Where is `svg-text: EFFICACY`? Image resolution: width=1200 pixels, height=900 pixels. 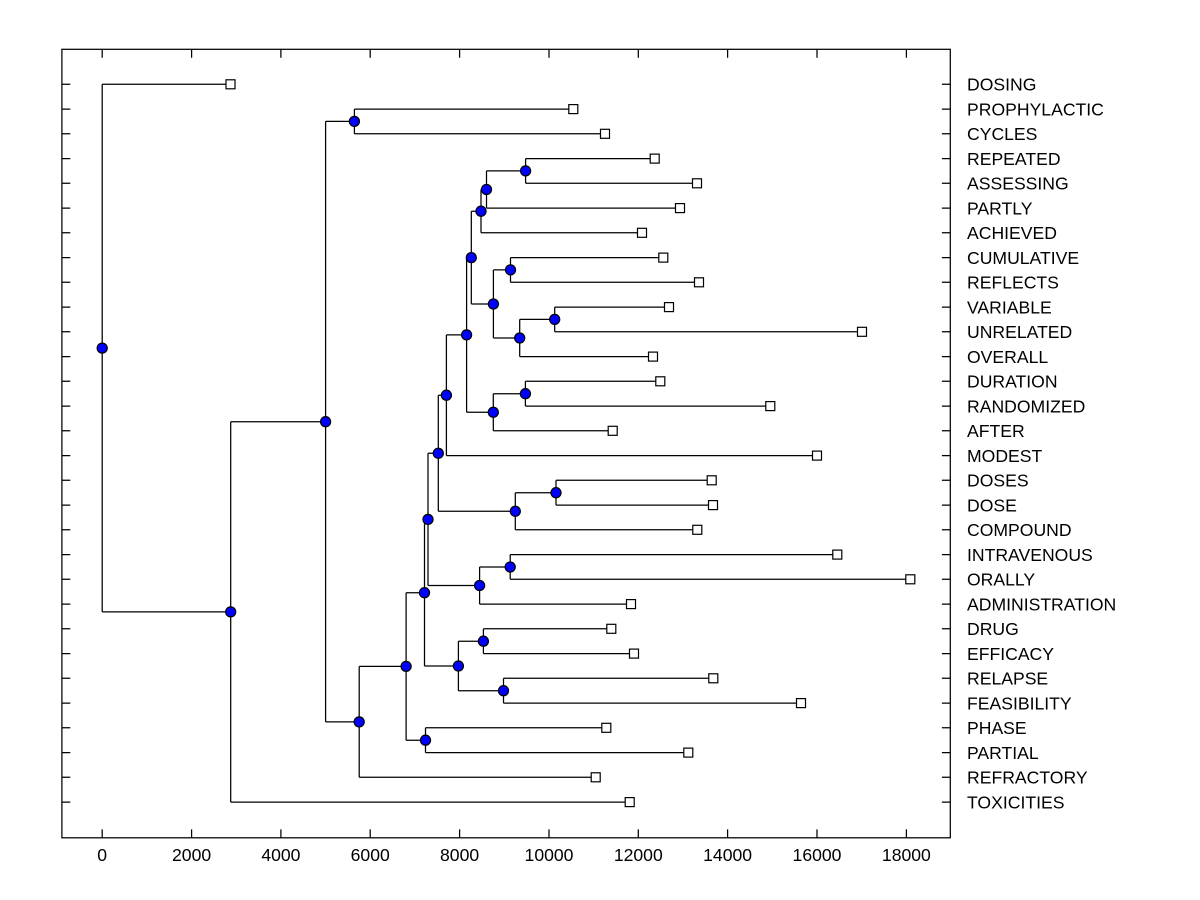 svg-text: EFFICACY is located at coordinates (1010, 654).